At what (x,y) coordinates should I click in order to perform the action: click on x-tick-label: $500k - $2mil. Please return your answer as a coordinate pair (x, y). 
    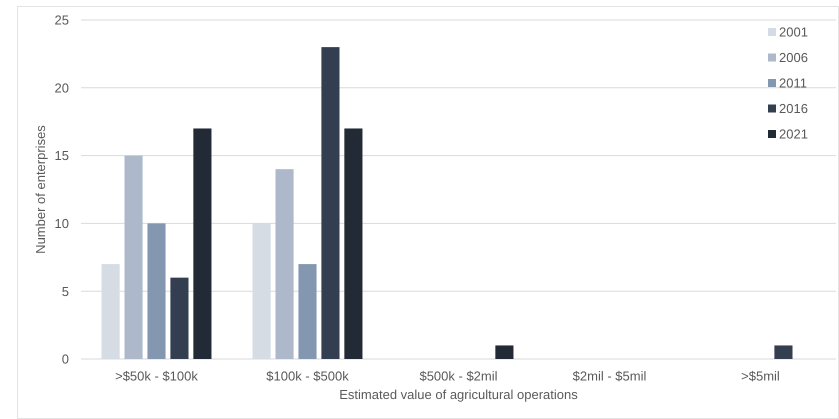
    Looking at the image, I should click on (458, 376).